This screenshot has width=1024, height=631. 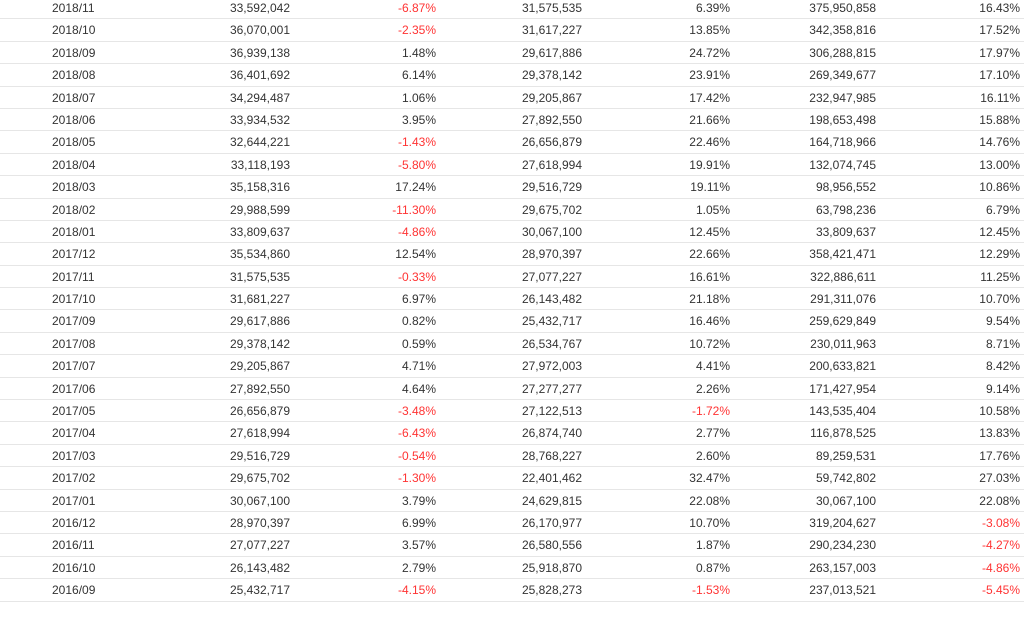 What do you see at coordinates (259, 231) in the screenshot?
I see `value-cell: 33,809,637` at bounding box center [259, 231].